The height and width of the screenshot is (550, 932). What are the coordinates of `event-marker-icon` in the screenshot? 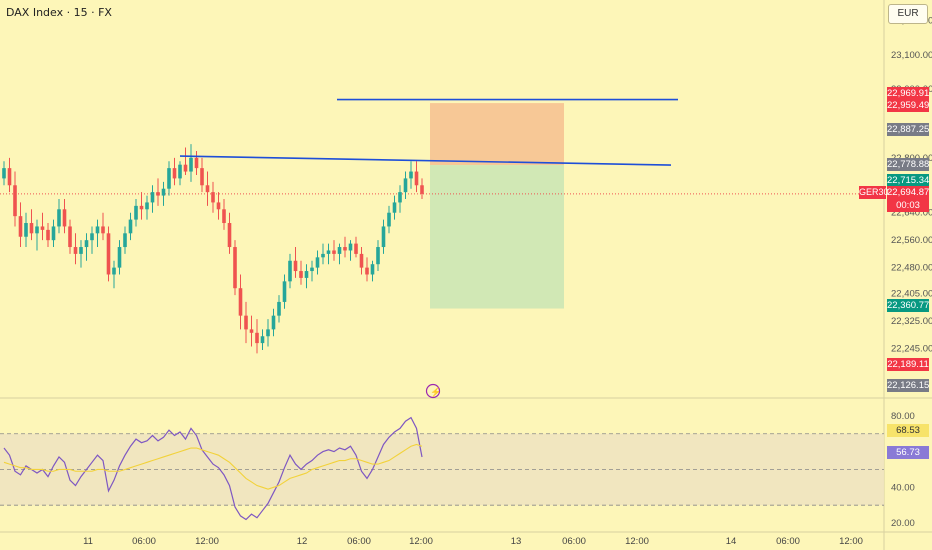 It's located at (433, 391).